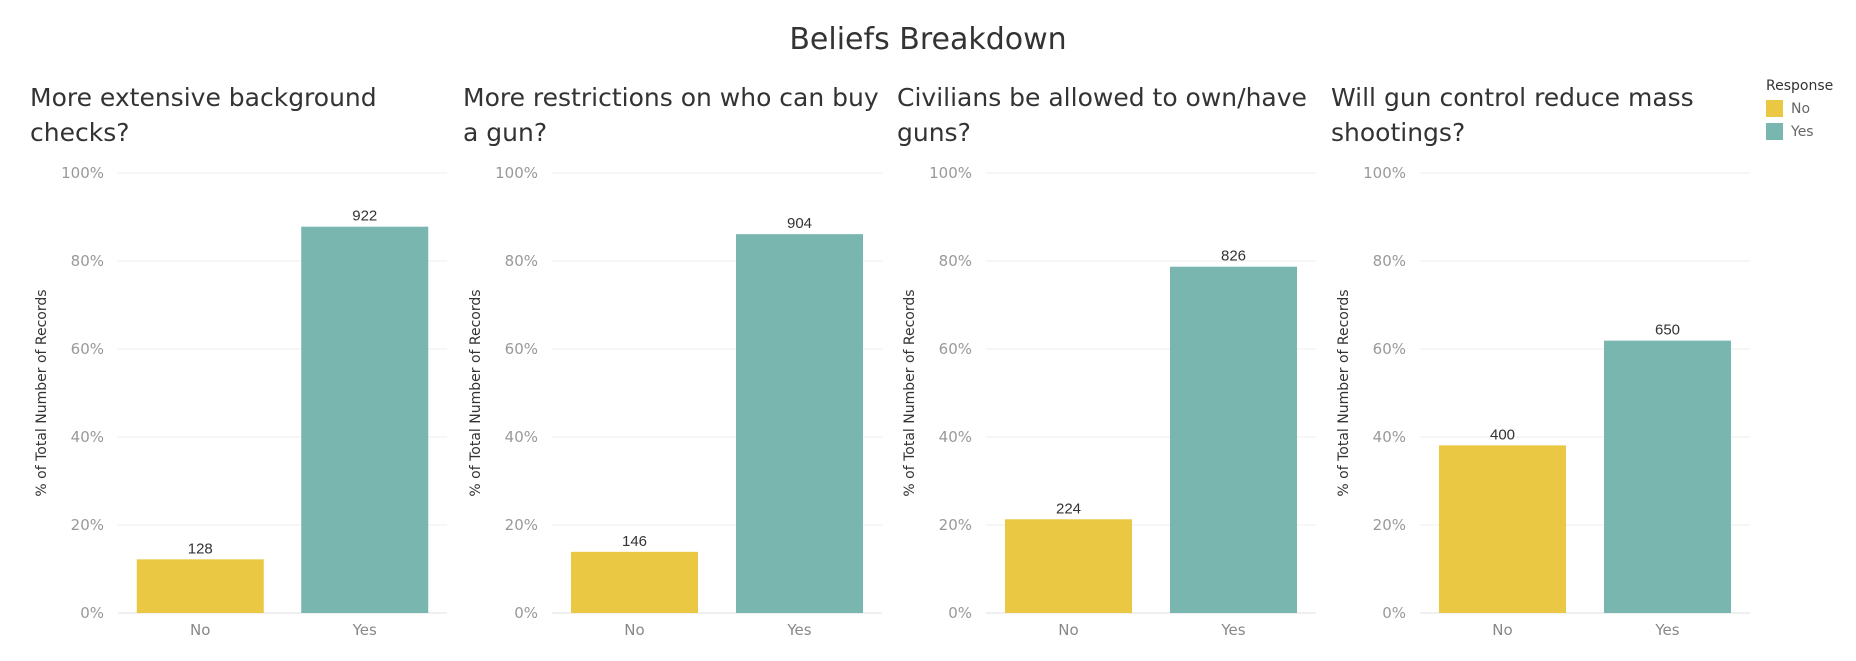 This screenshot has width=1856, height=661. I want to click on legend: Response No Yes, so click(1799, 109).